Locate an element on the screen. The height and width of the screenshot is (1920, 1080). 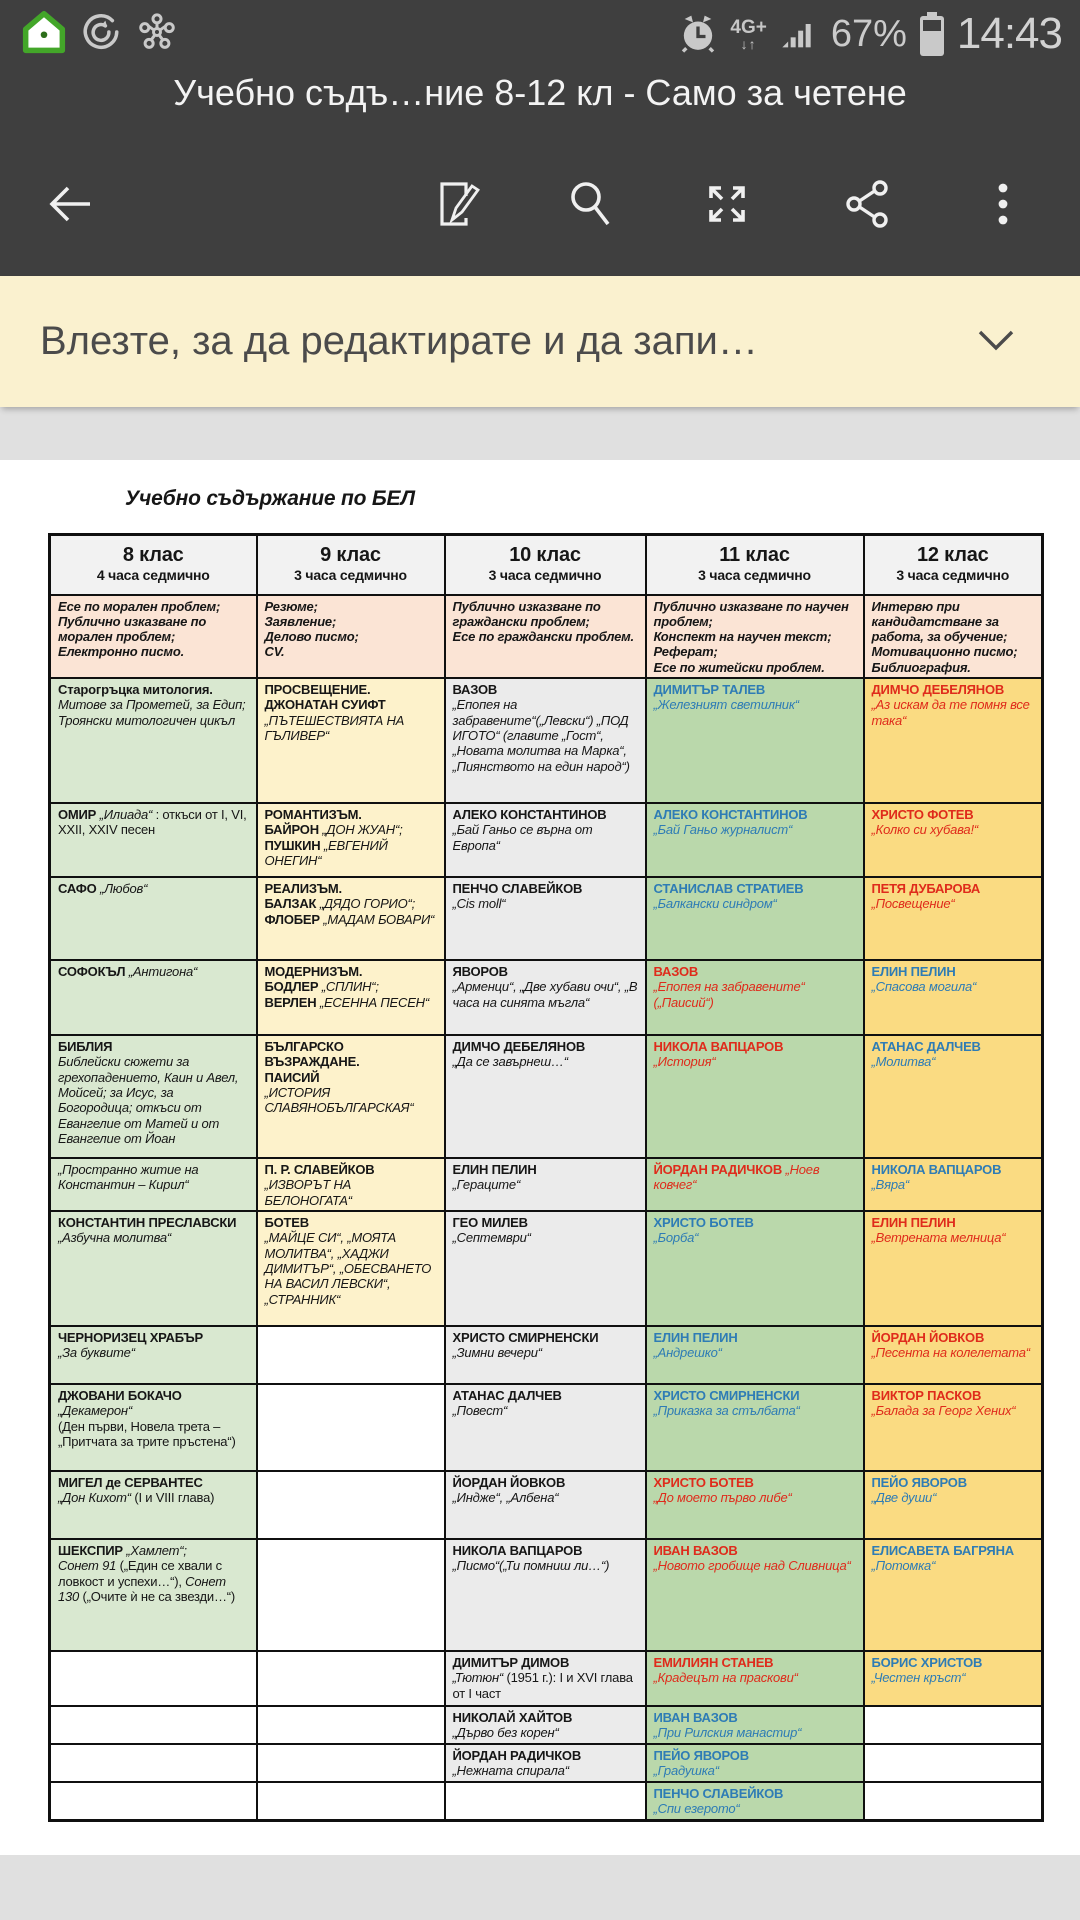
toolbar is located at coordinates (540, 208).